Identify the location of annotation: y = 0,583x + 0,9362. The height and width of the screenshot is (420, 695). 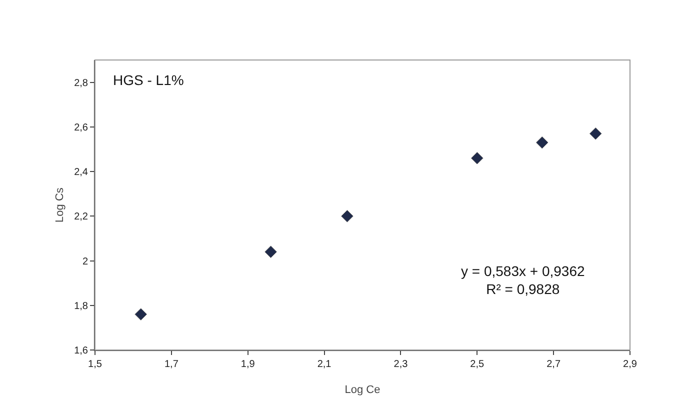
(523, 271).